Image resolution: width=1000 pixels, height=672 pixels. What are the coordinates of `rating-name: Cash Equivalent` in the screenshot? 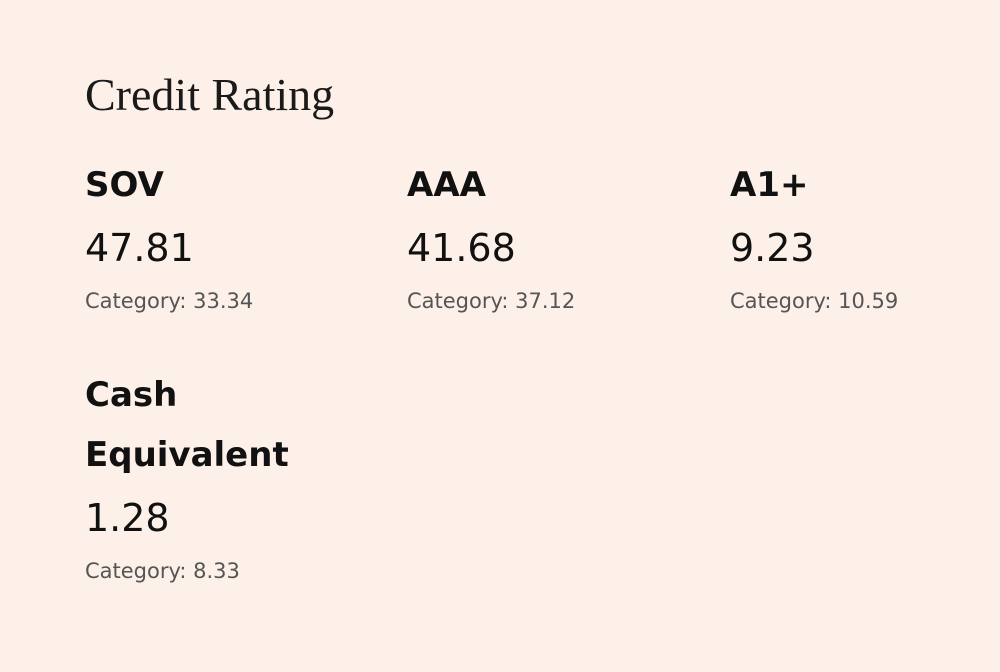 It's located at (187, 425).